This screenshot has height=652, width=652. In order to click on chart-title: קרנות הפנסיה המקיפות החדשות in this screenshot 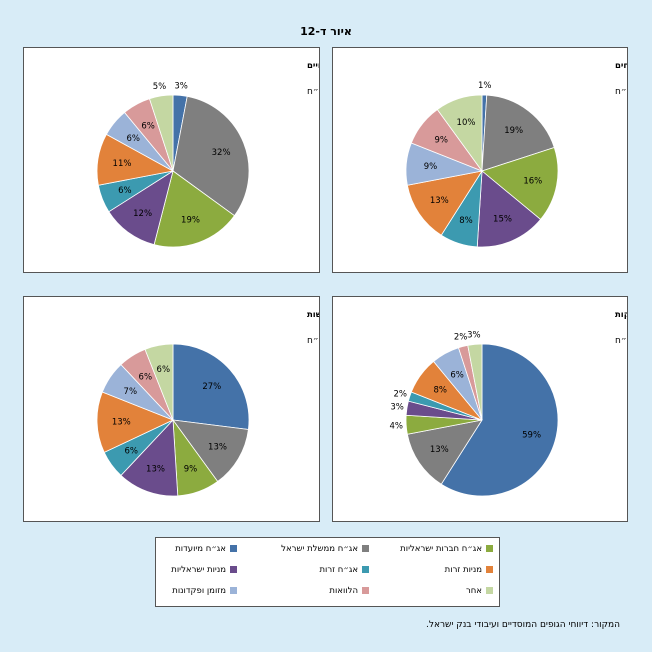, I will do `click(313, 315)`.